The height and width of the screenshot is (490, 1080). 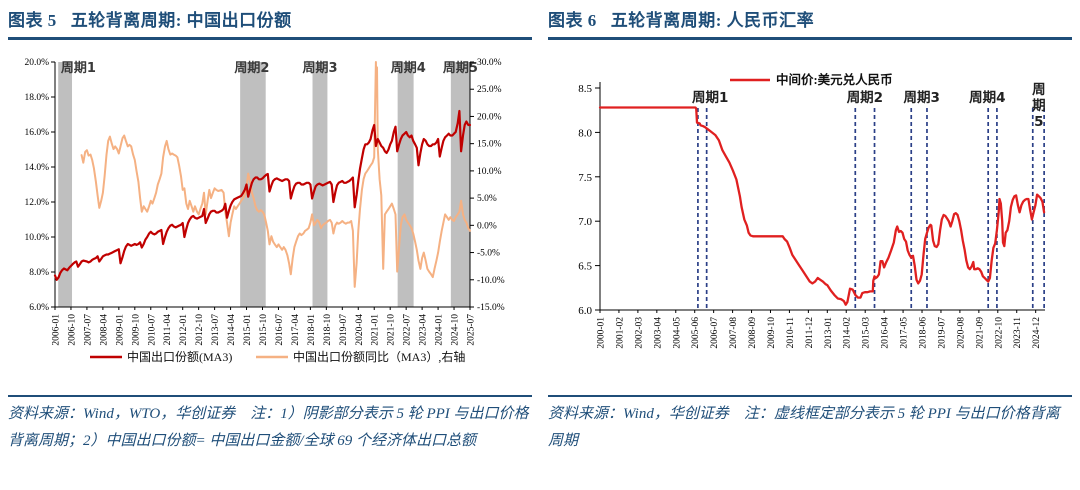 I want to click on svg-text: 2014-02, so click(x=848, y=333).